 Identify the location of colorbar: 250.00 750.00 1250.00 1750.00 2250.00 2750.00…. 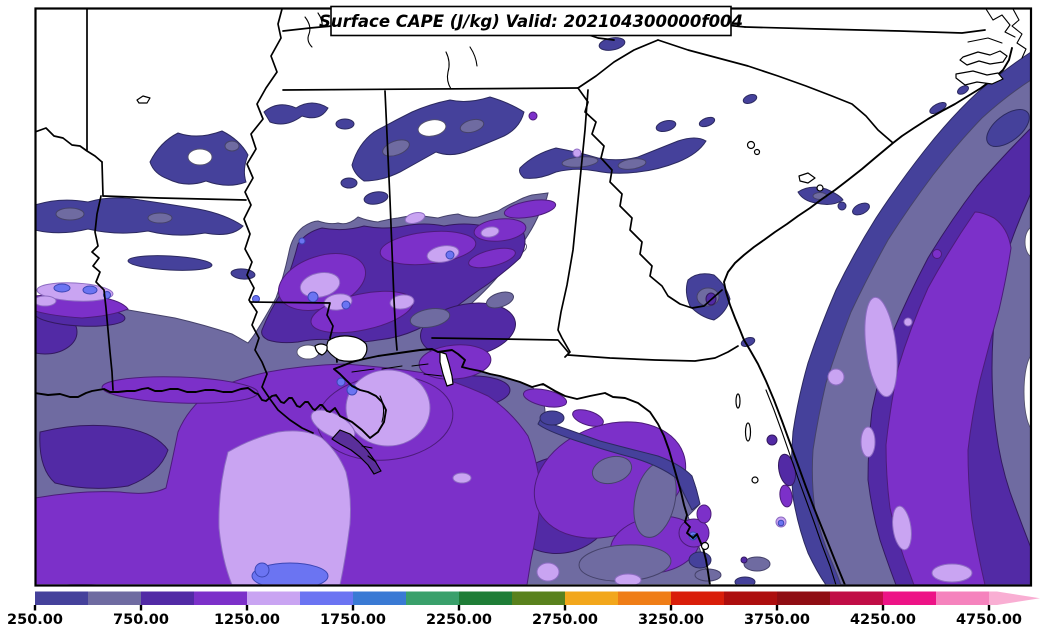
(523, 609).